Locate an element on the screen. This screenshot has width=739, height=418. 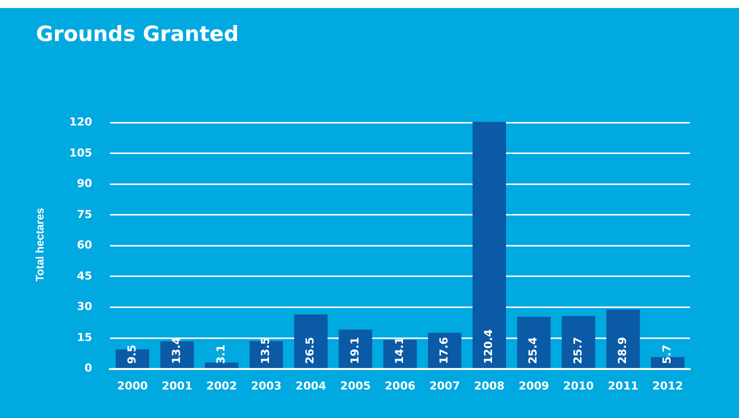
data-label: 9.5 is located at coordinates (131, 354).